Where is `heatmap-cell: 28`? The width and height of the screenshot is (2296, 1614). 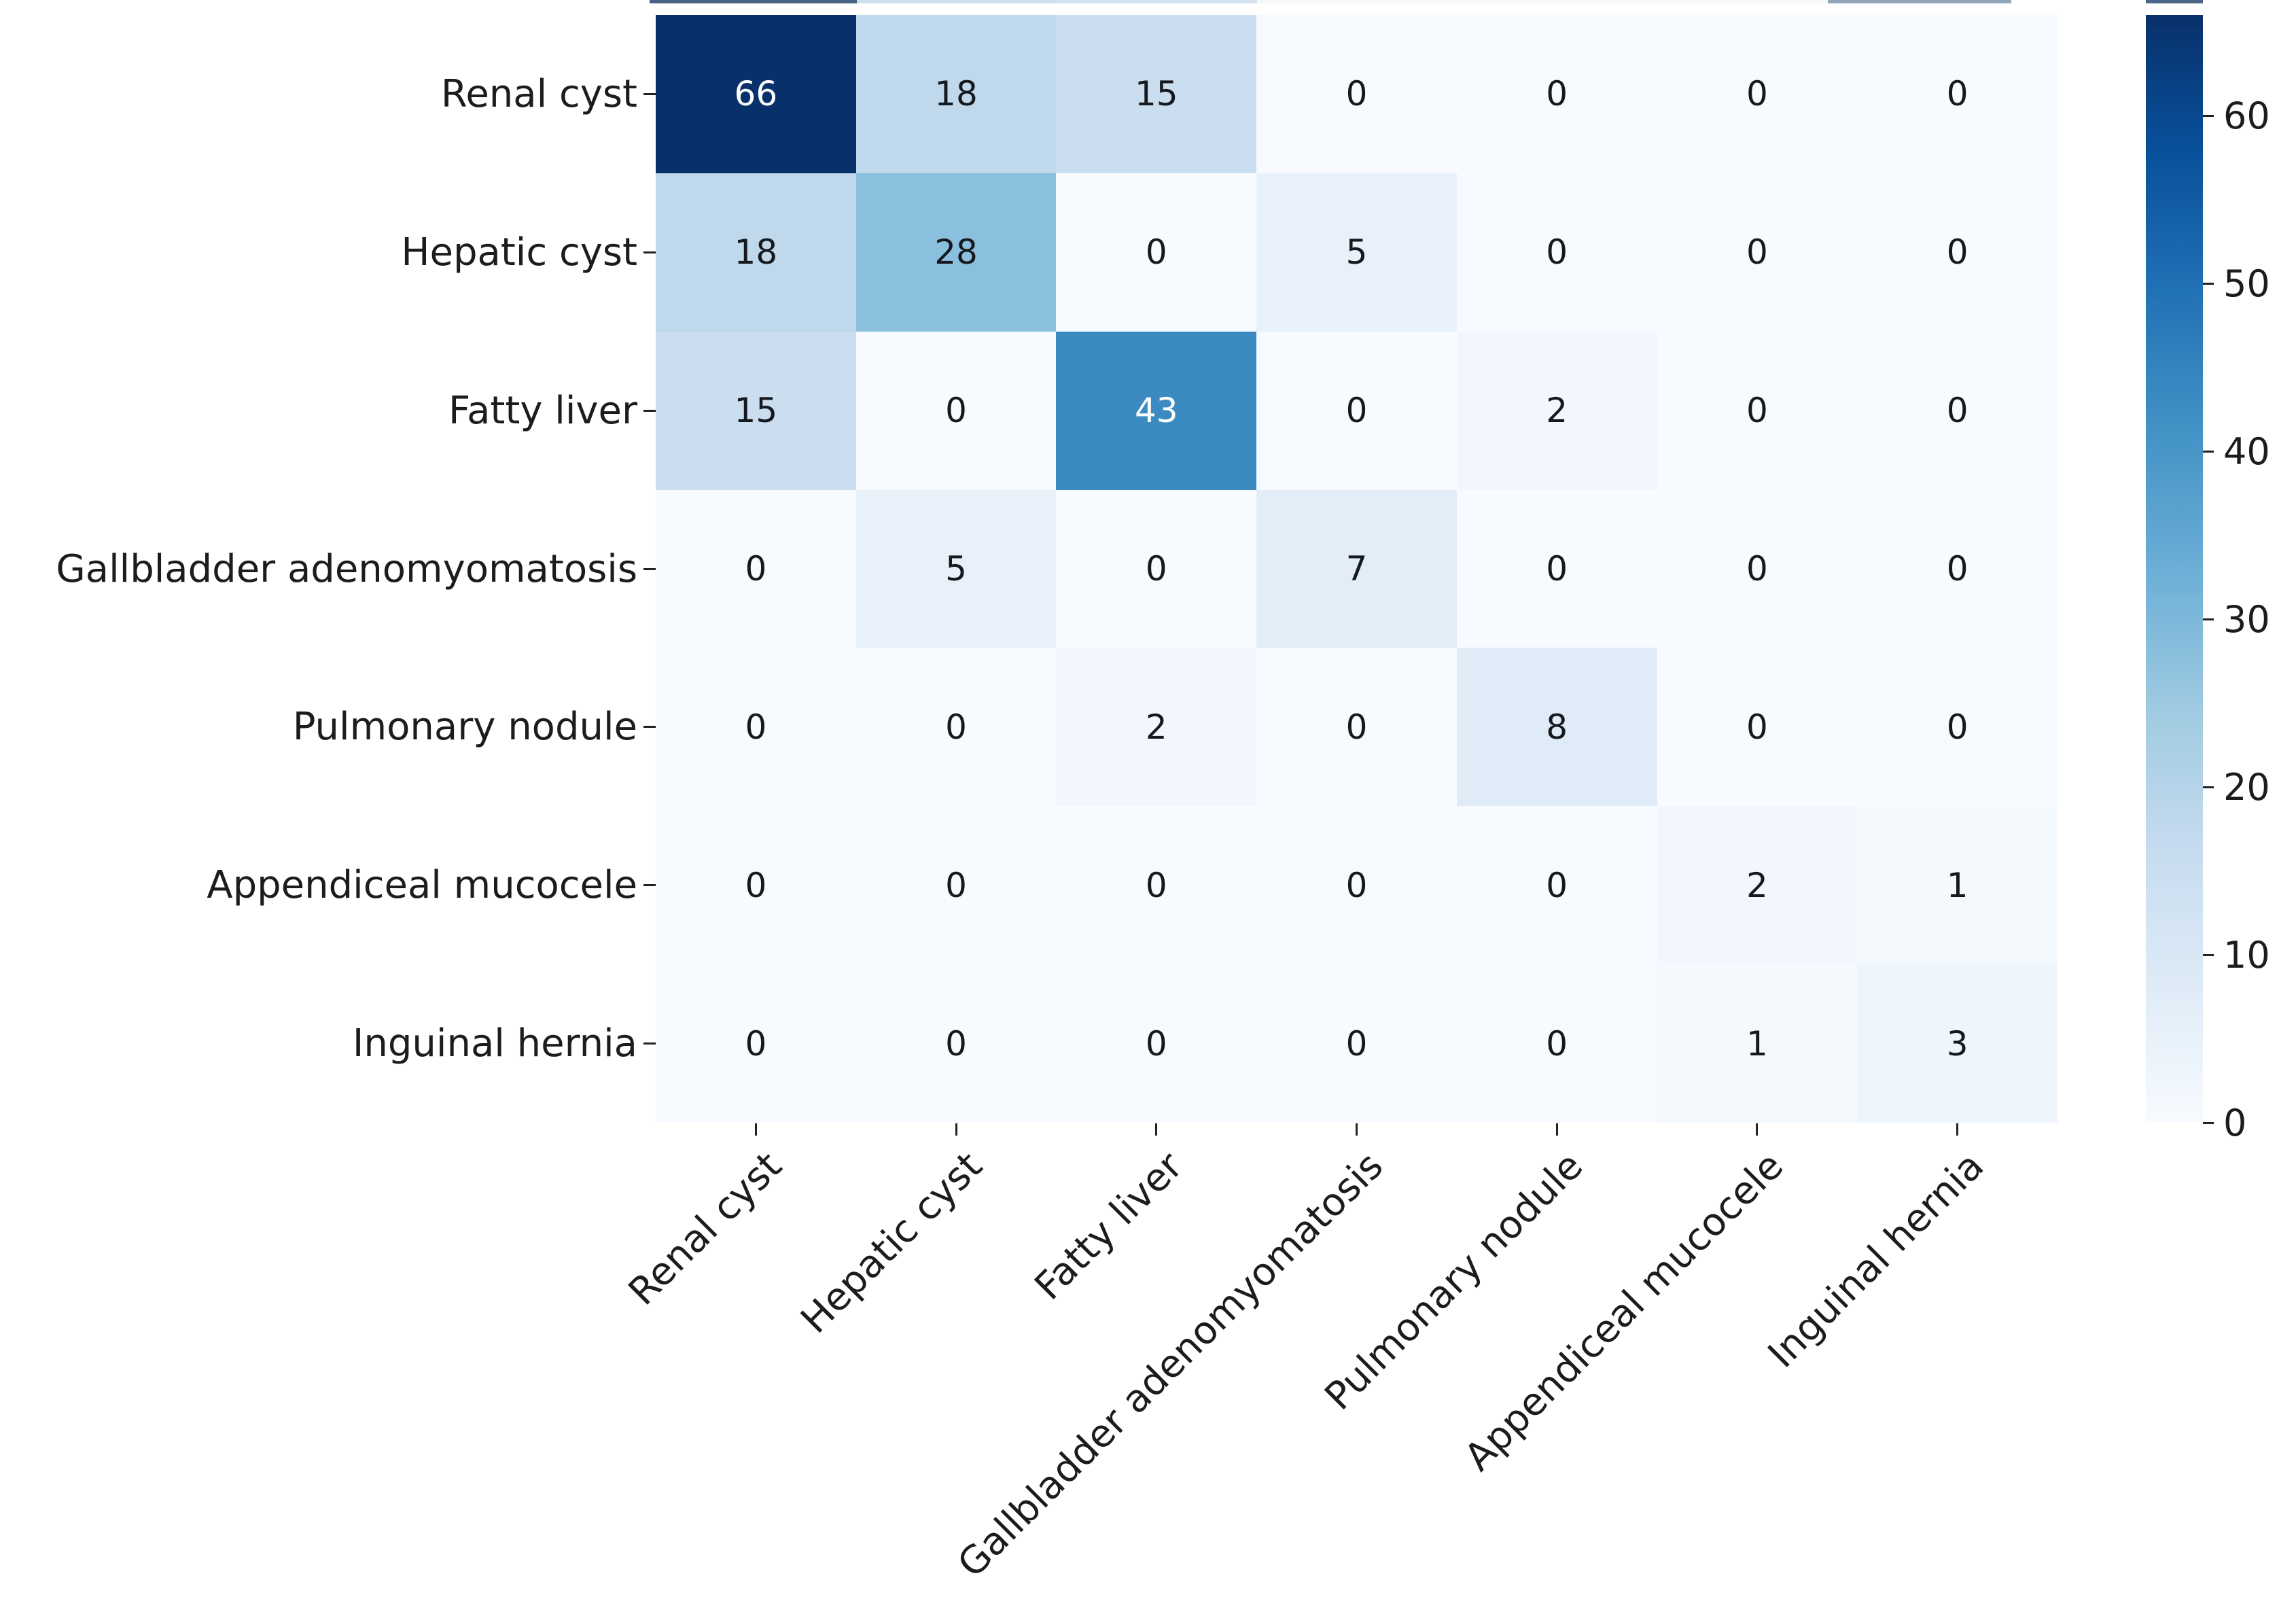
heatmap-cell: 28 is located at coordinates (956, 252).